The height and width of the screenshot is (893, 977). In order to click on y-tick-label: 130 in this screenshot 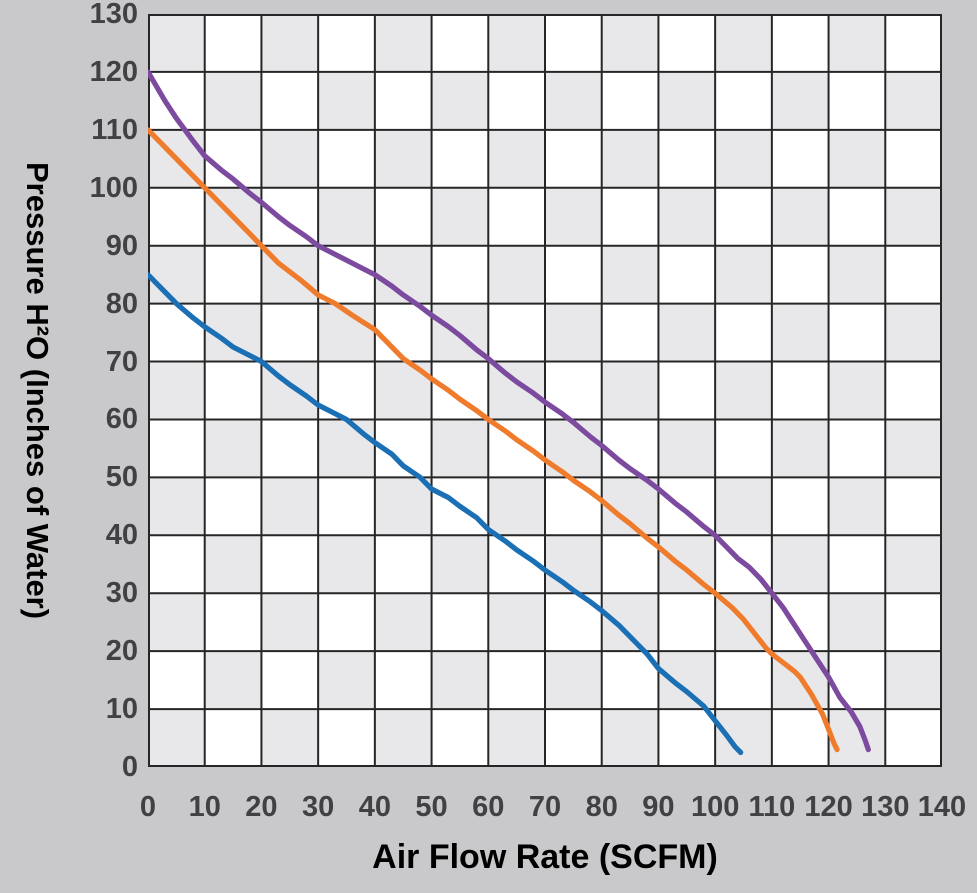, I will do `click(113, 15)`.